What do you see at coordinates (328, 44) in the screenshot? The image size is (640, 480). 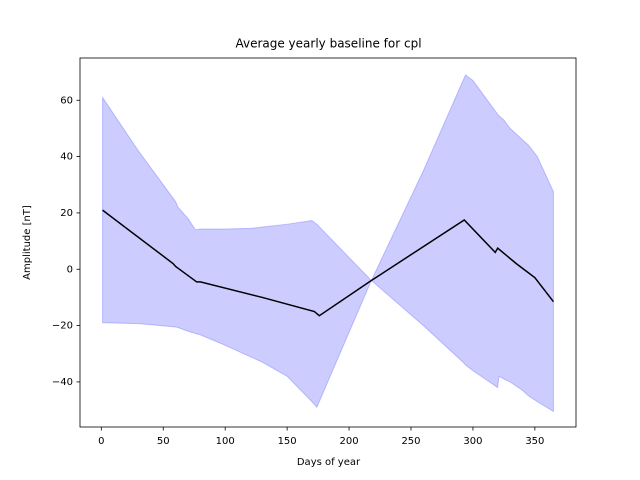 I see `chart-title: Average yearly baseline for cpl` at bounding box center [328, 44].